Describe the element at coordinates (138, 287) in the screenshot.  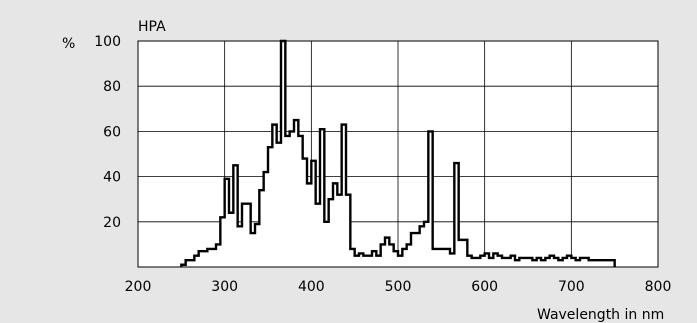
I see `x-tick-label: 200` at that location.